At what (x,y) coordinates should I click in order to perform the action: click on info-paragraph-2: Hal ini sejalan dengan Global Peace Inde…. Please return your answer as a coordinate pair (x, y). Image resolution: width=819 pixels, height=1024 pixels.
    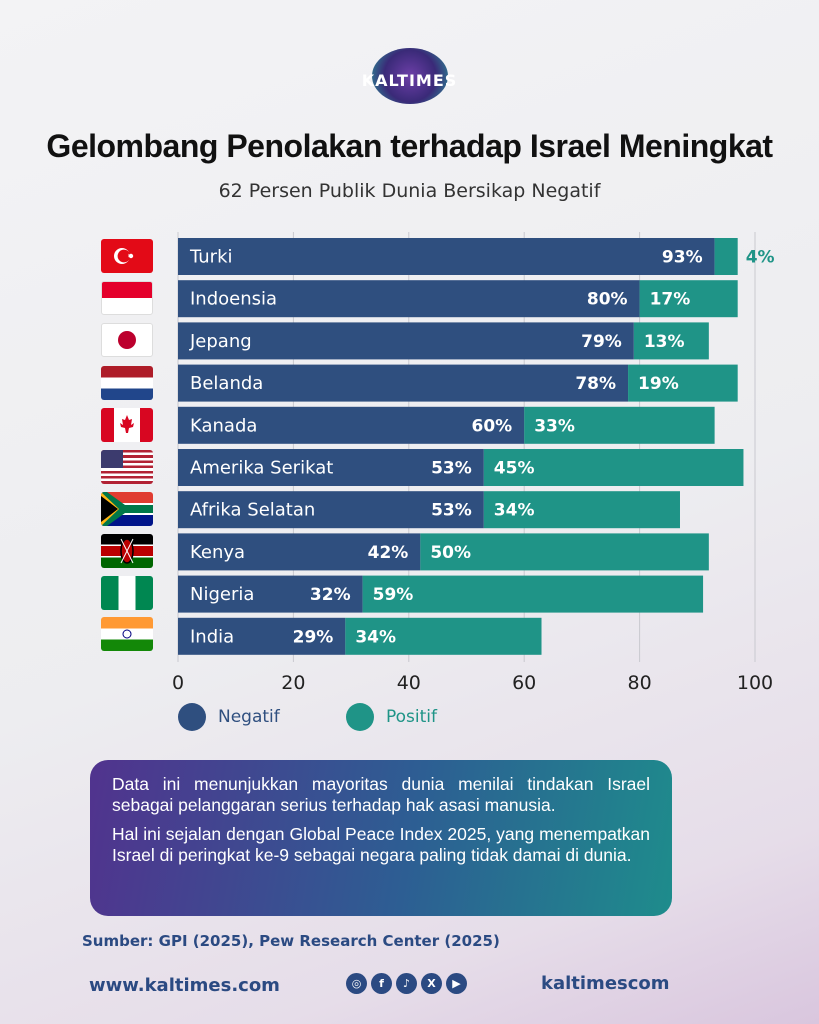
    Looking at the image, I should click on (381, 844).